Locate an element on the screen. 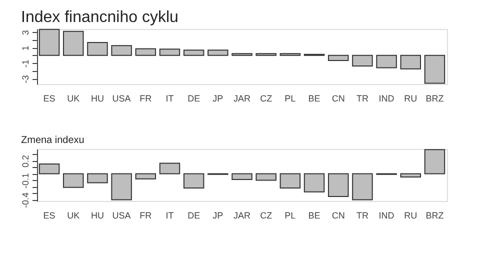 This screenshot has width=490, height=277. y-tick-label: -0.1 is located at coordinates (25, 180).